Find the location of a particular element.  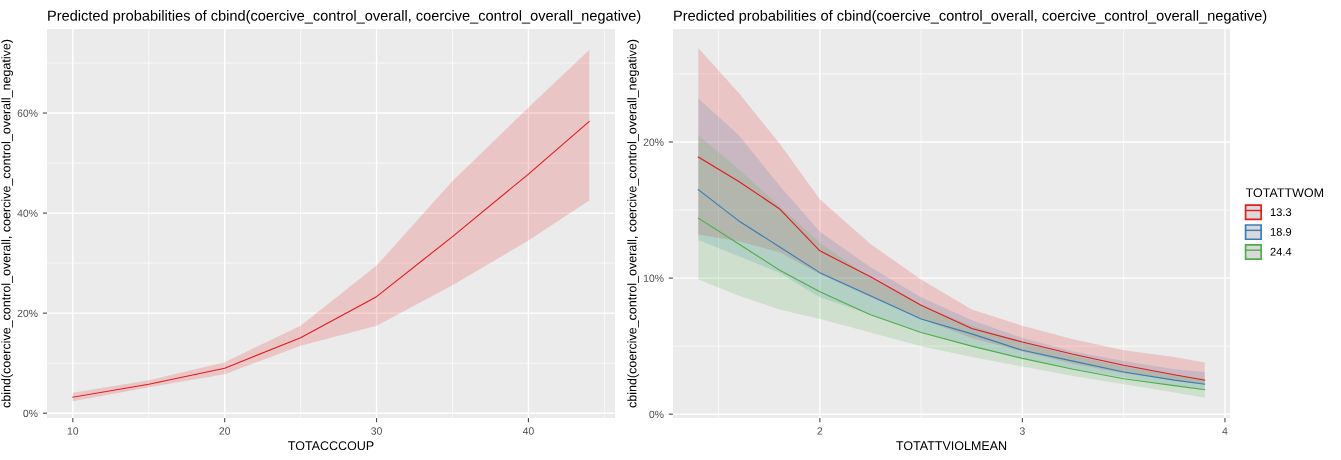

x-tick-label: 4 is located at coordinates (1225, 431).